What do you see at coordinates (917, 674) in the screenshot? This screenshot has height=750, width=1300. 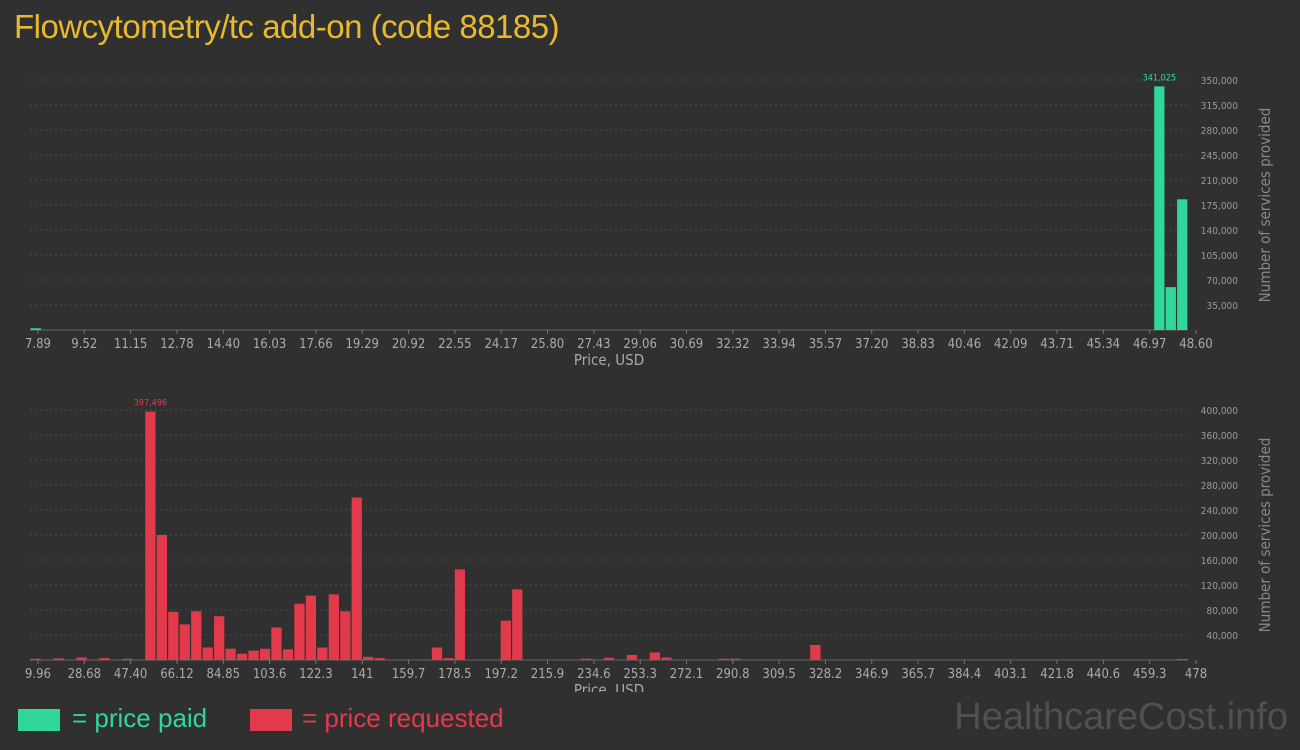 I see `x-tick-label: 365.7` at bounding box center [917, 674].